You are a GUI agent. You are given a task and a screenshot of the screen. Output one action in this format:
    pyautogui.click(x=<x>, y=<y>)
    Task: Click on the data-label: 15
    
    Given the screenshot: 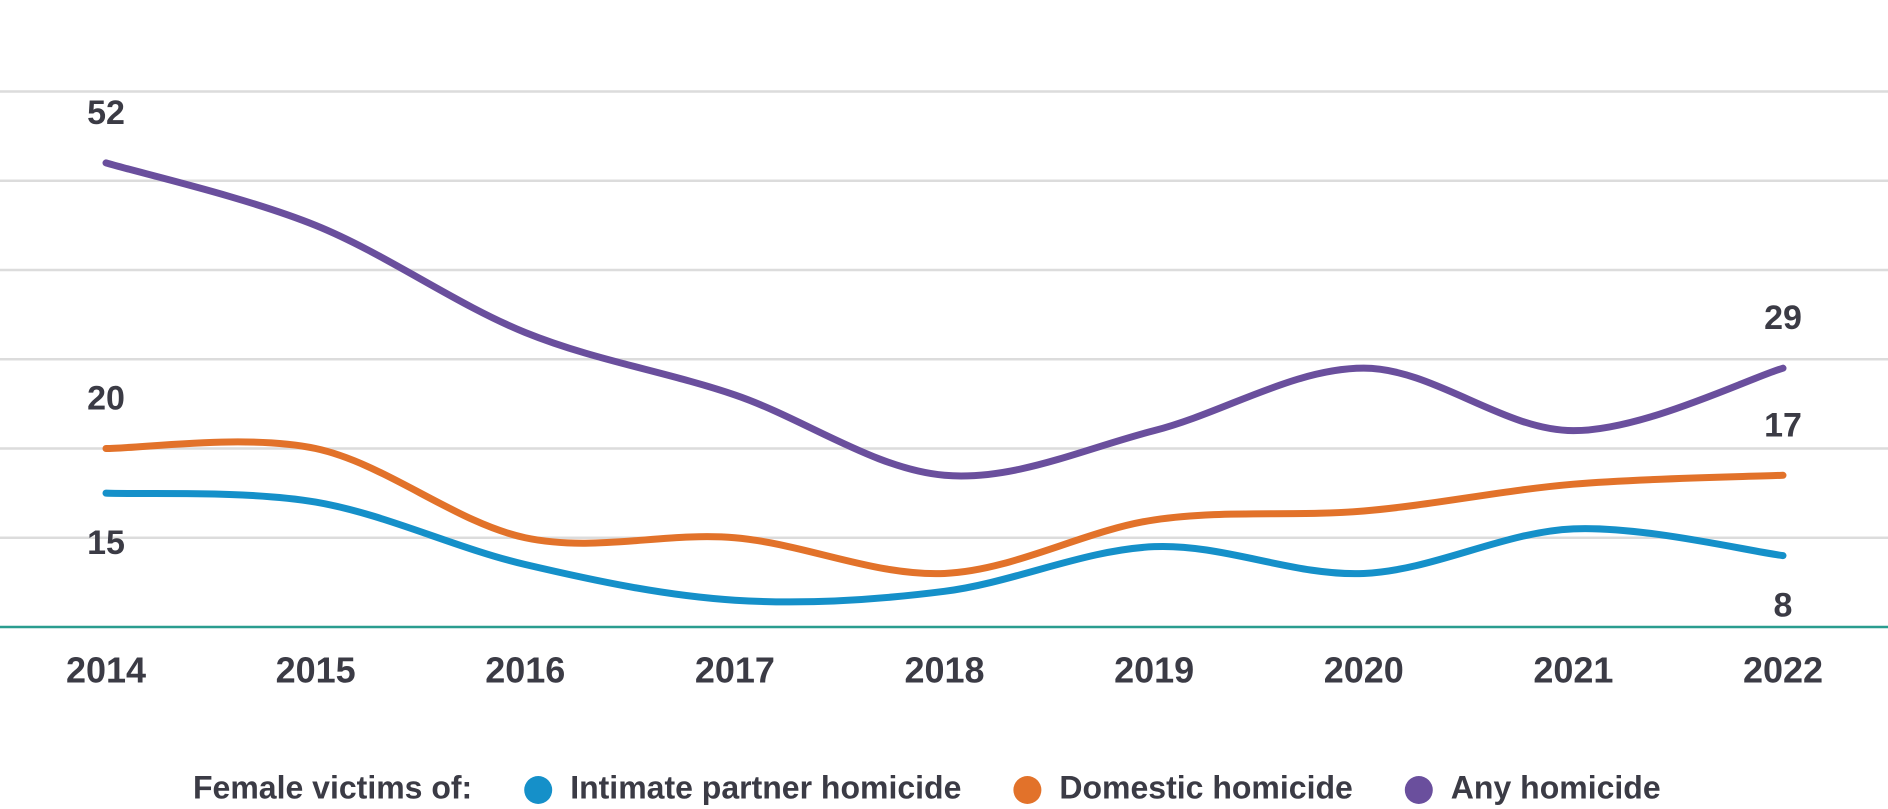 What is the action you would take?
    pyautogui.click(x=106, y=543)
    